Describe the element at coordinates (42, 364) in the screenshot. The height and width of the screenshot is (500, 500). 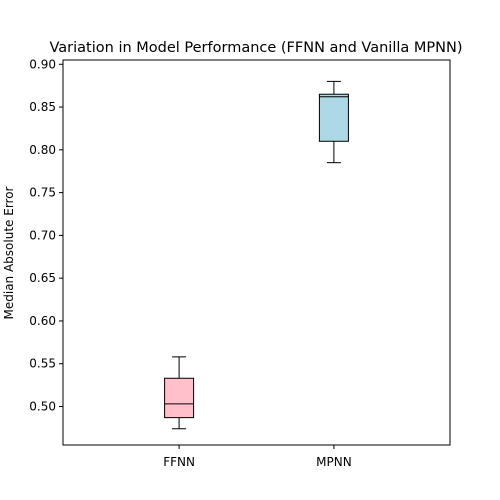
I see `y-tick-label: 0.55` at that location.